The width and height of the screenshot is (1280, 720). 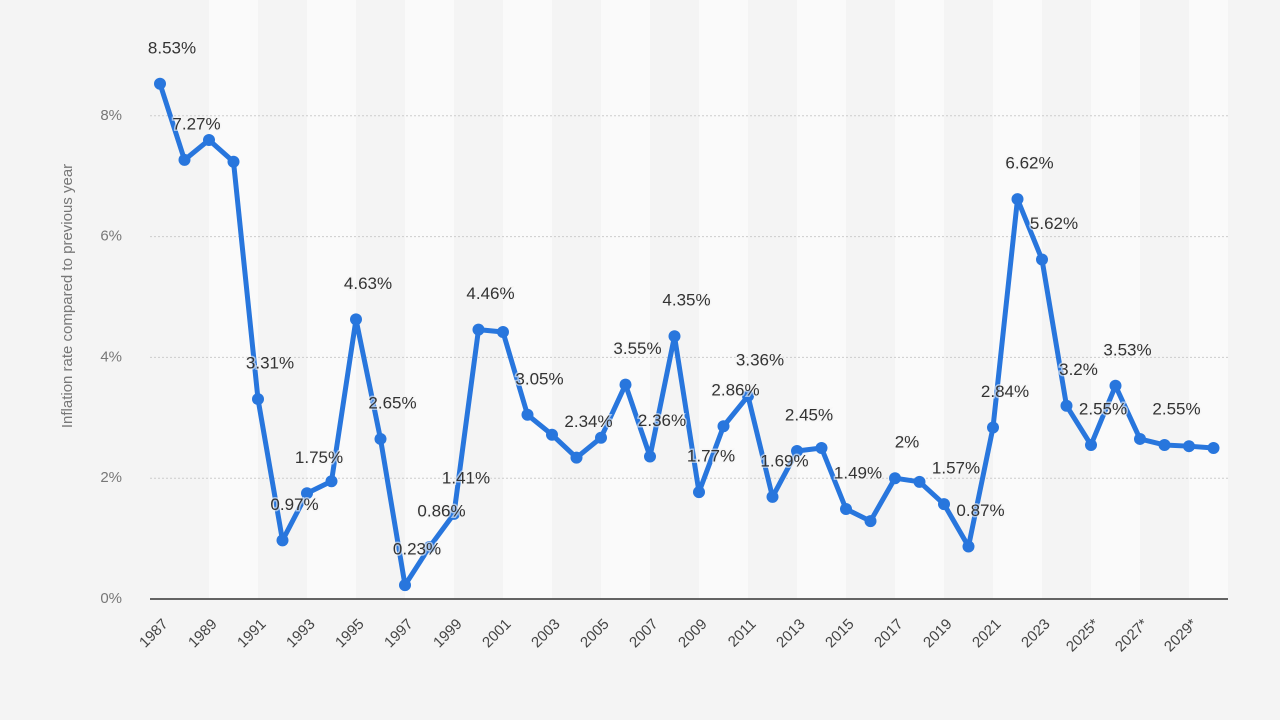 I want to click on x-tick-label: 2007, so click(x=644, y=634).